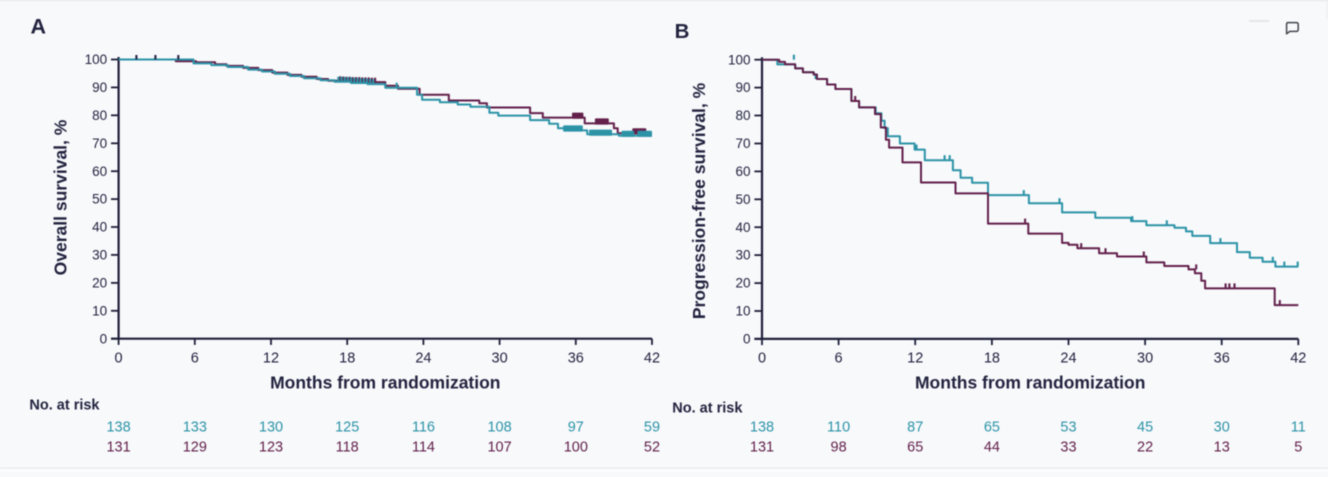 The width and height of the screenshot is (1328, 477). Describe the element at coordinates (195, 448) in the screenshot. I see `svg-text: 129` at that location.